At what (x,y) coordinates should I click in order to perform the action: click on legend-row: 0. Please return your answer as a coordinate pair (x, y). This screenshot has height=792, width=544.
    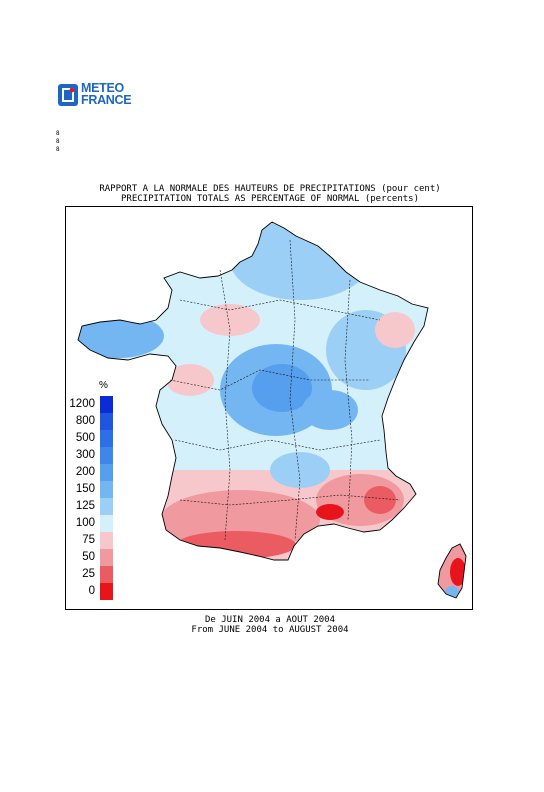
    Looking at the image, I should click on (92, 591).